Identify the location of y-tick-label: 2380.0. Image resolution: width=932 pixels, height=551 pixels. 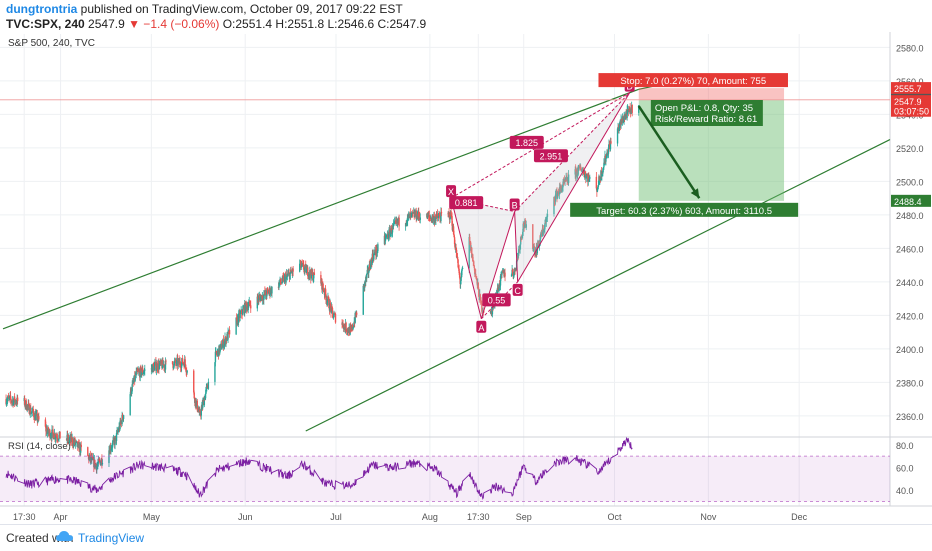
(910, 383).